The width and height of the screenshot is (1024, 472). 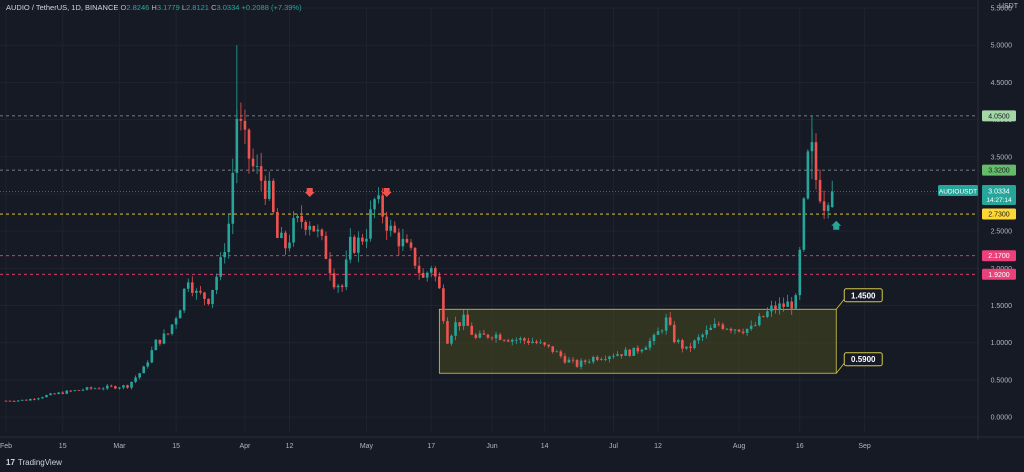 I want to click on price-tick-label: 0.5000, so click(x=1002, y=380).